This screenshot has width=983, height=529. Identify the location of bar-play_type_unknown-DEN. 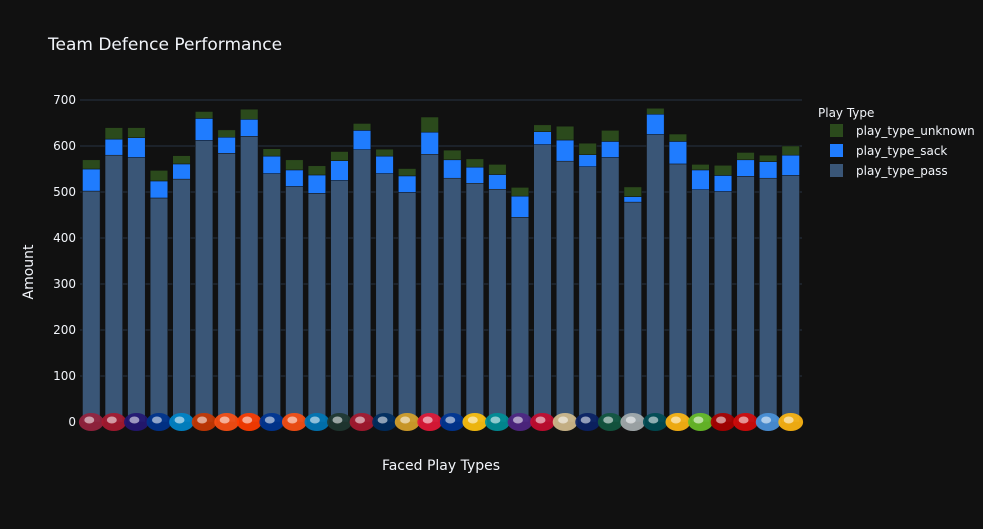
(294, 165).